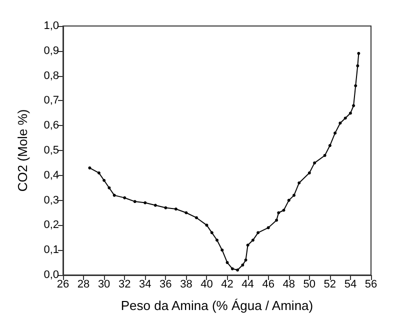 The image size is (407, 327). What do you see at coordinates (63, 284) in the screenshot?
I see `x-tick-label: 26` at bounding box center [63, 284].